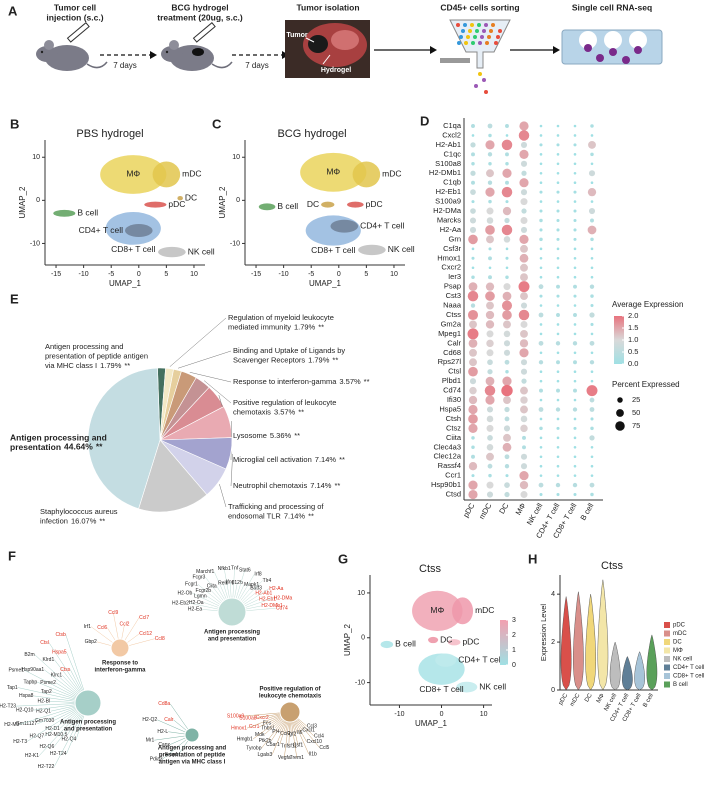 This screenshot has height=787, width=704. I want to click on gene-label: H2-Q10, so click(25, 710).